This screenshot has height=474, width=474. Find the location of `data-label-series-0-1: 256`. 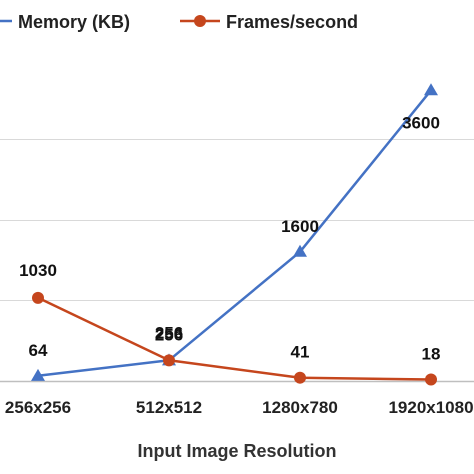

data-label-series-0-1: 256 is located at coordinates (169, 334).